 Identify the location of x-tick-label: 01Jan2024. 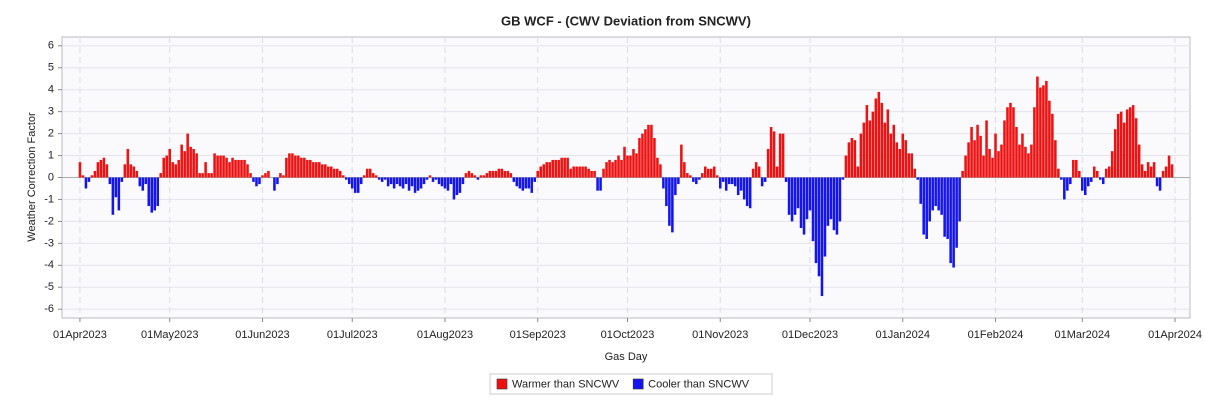
(903, 335).